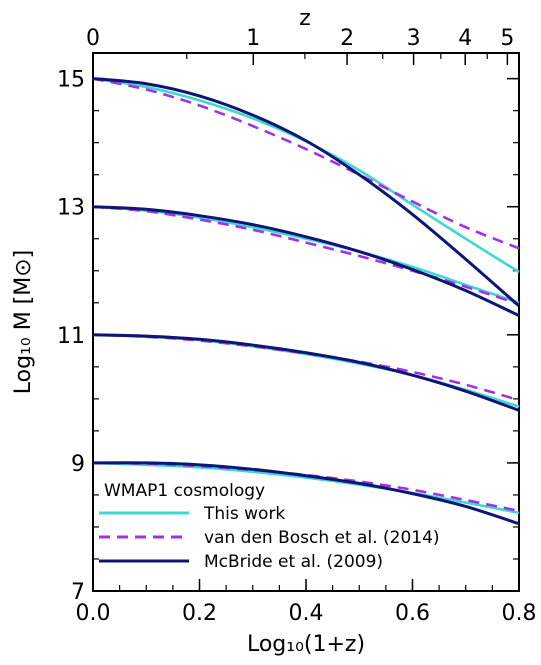  Describe the element at coordinates (306, 644) in the screenshot. I see `x-axis-title: Log₁₀(1+z)` at that location.